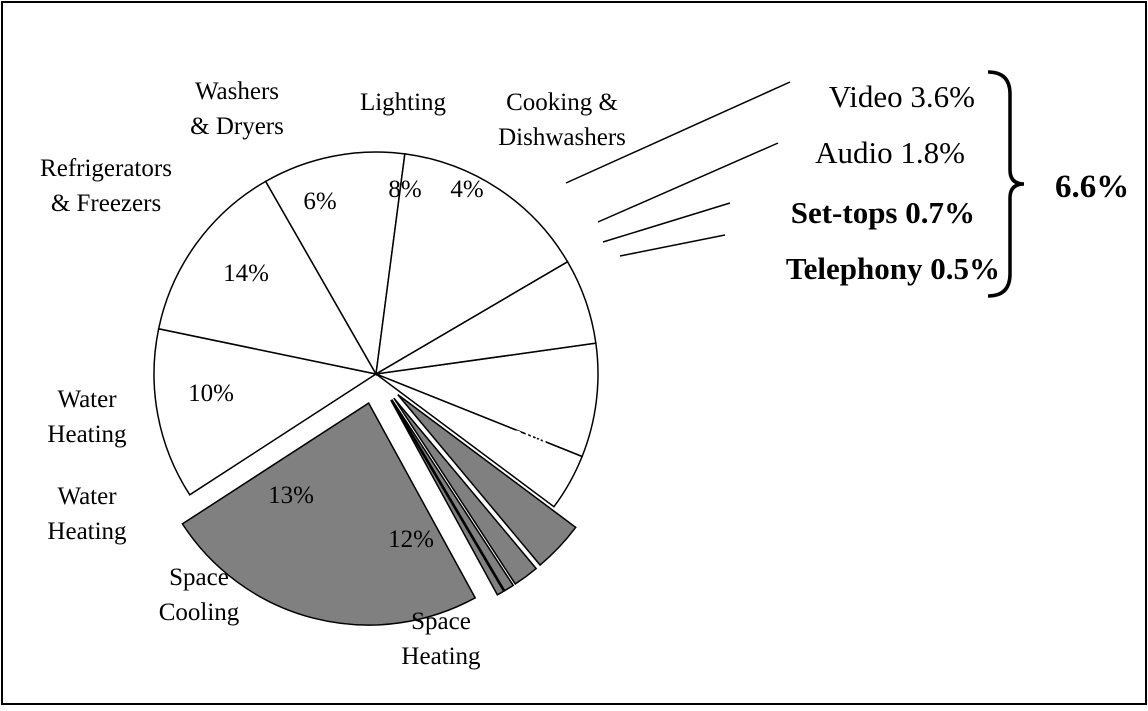  What do you see at coordinates (883, 212) in the screenshot?
I see `callout-label-set-tops: Set-tops 0.7%` at bounding box center [883, 212].